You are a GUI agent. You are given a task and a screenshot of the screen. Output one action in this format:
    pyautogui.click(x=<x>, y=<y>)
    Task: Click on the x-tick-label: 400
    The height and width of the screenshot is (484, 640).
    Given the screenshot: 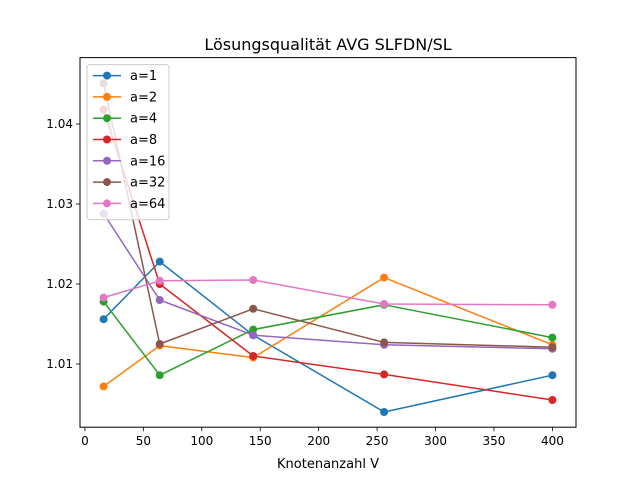 What is the action you would take?
    pyautogui.click(x=552, y=441)
    